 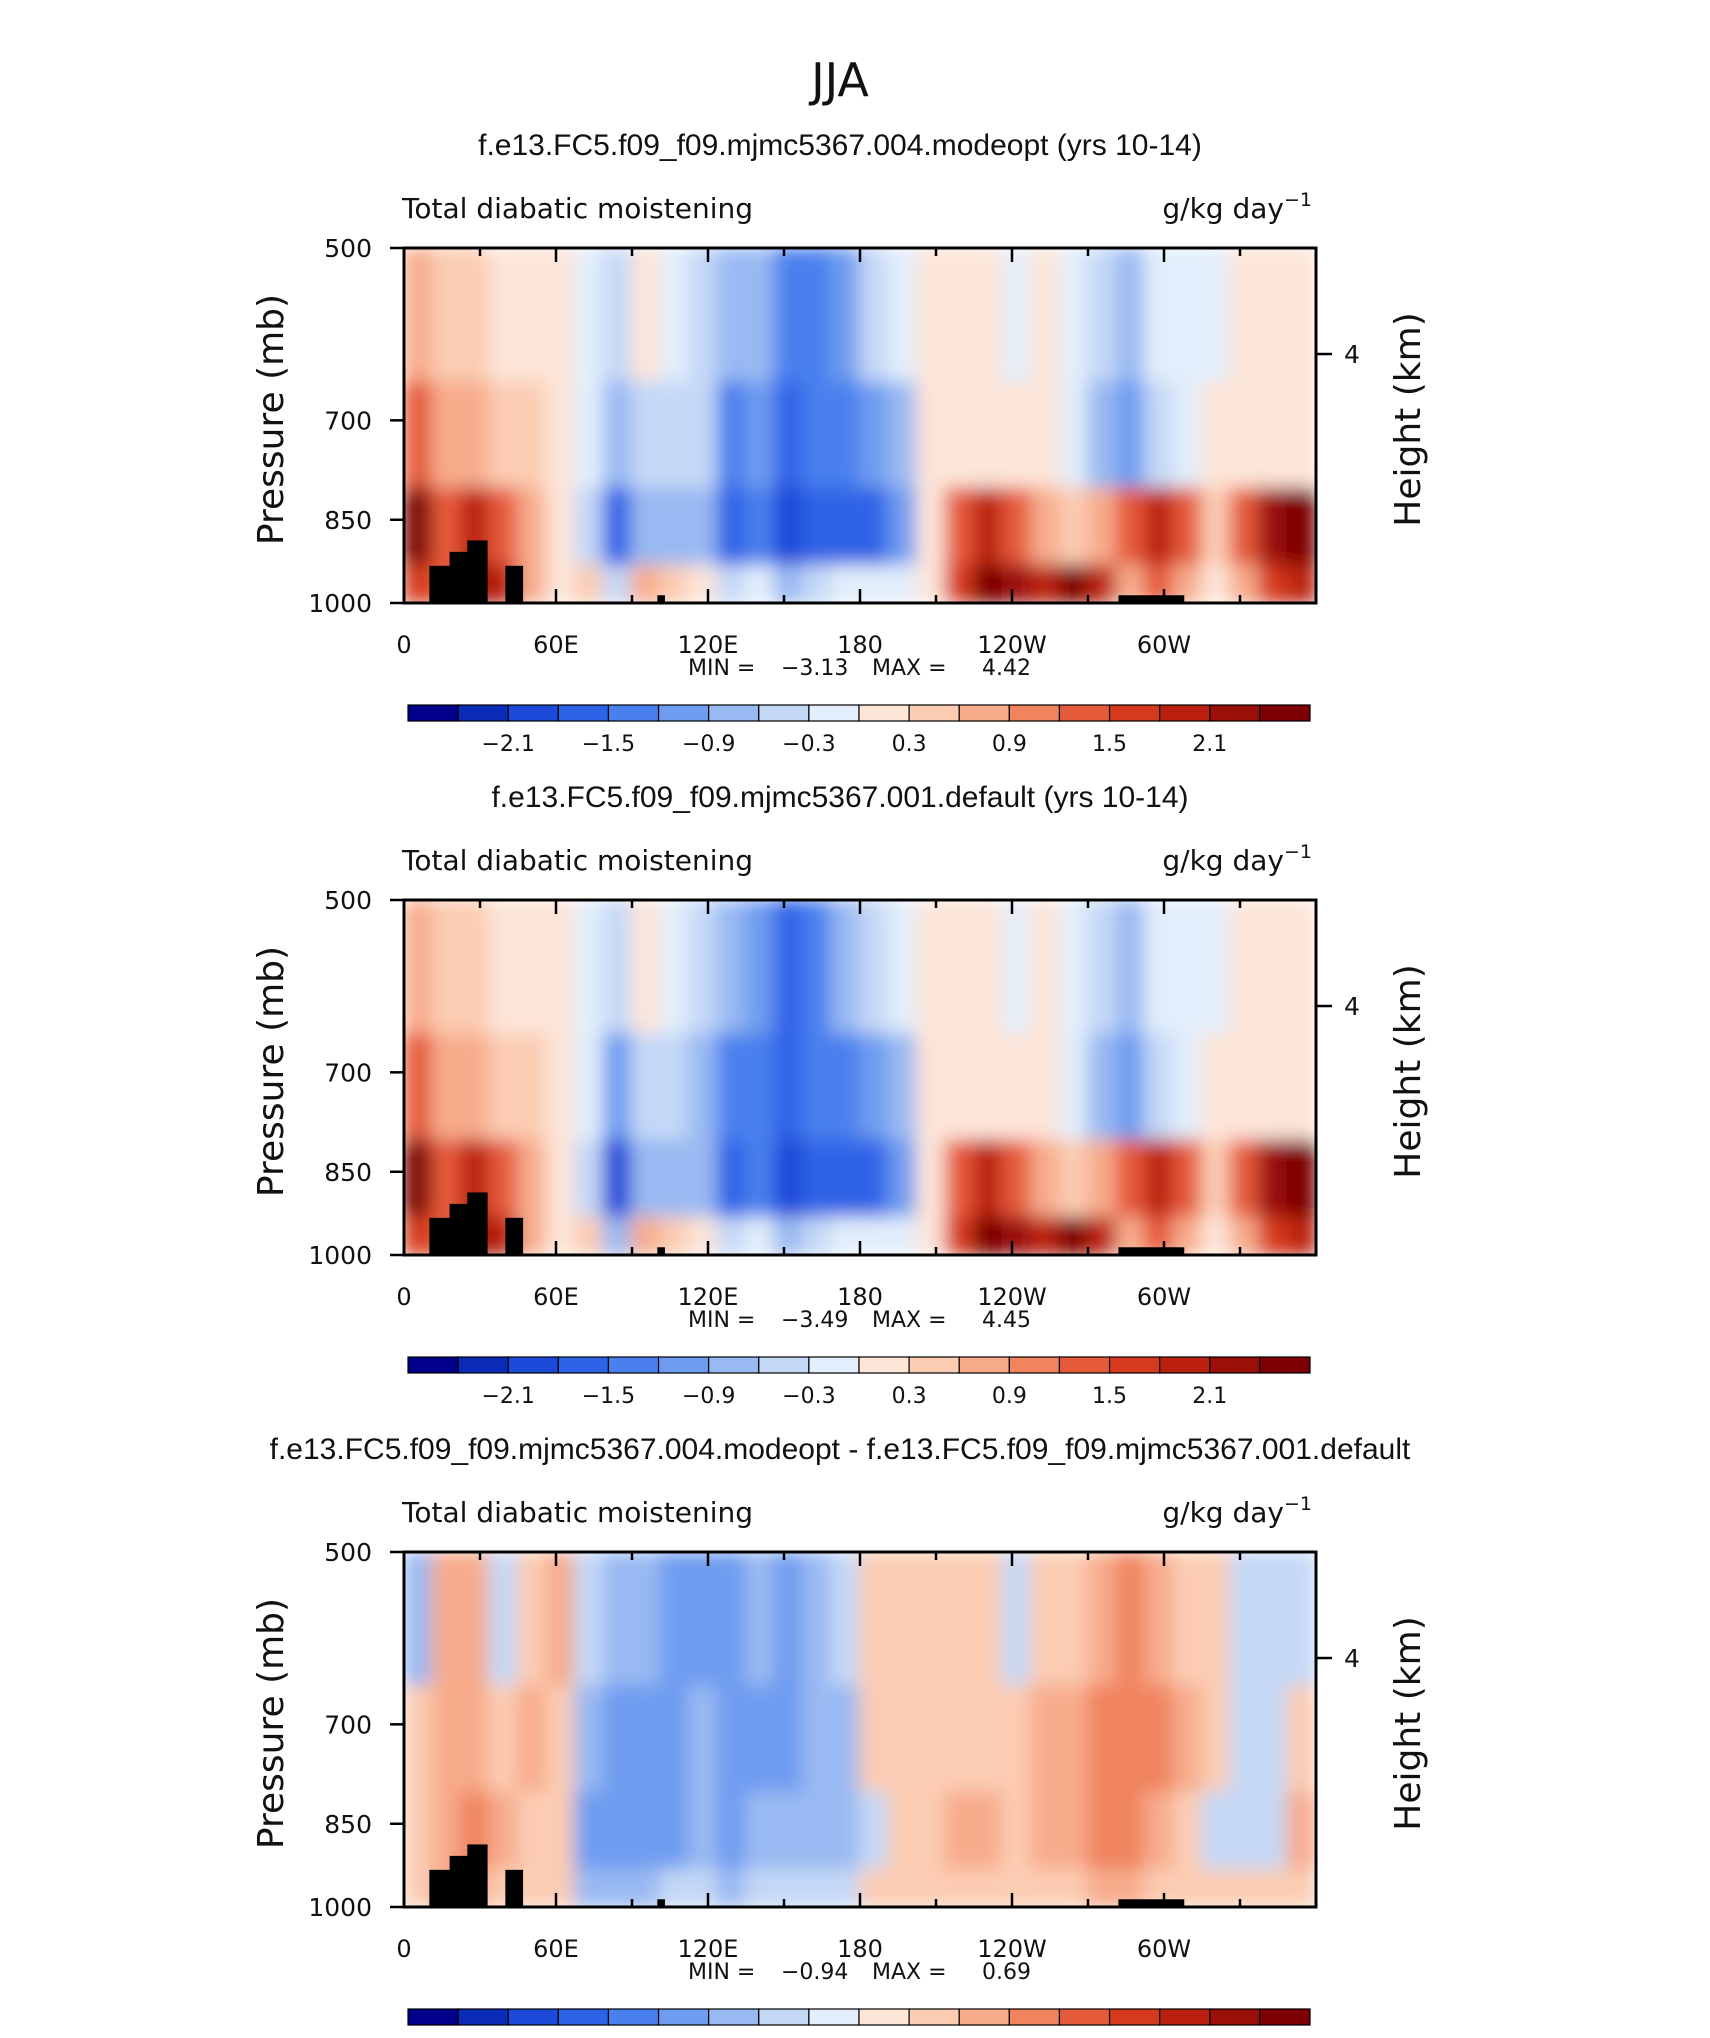 I want to click on y-tick-label: 1000, so click(x=340, y=1907).